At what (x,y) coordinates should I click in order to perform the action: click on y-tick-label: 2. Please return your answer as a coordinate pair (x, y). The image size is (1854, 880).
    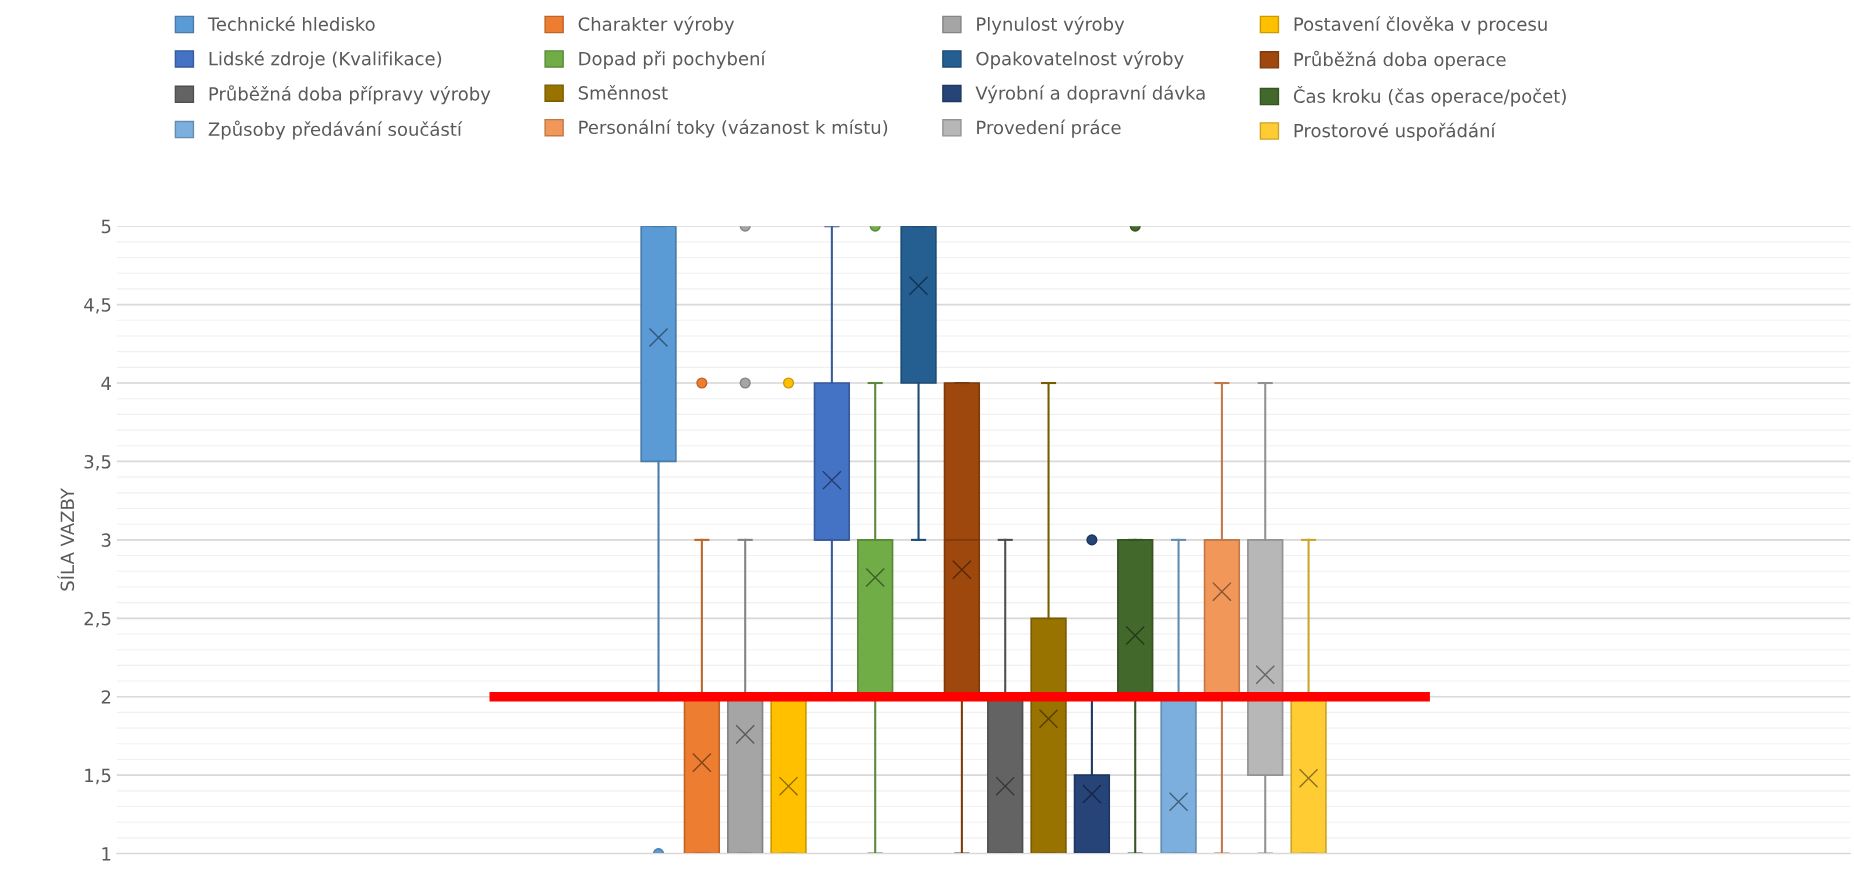
    Looking at the image, I should click on (106, 697).